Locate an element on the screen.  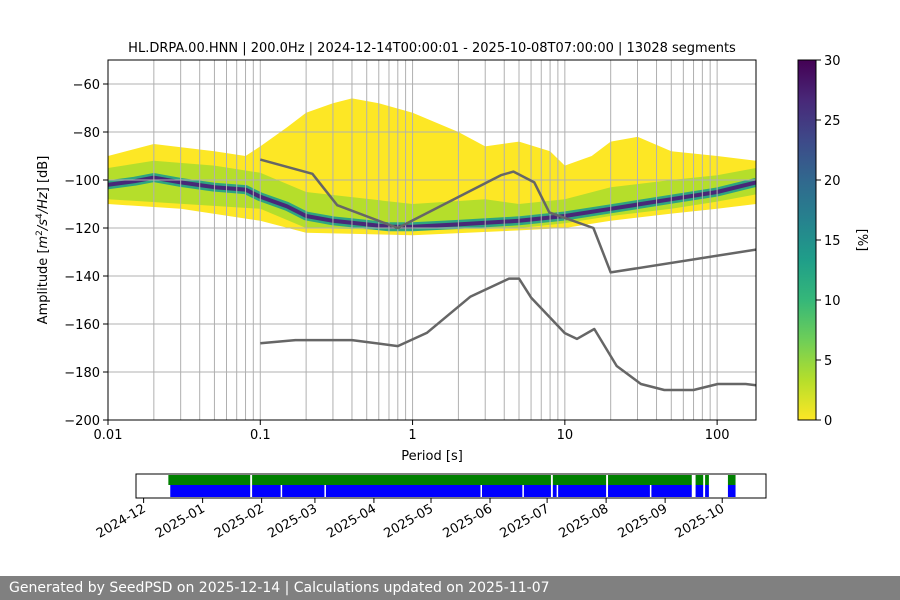
timeline-tick-label: 2025-09 is located at coordinates (643, 521).